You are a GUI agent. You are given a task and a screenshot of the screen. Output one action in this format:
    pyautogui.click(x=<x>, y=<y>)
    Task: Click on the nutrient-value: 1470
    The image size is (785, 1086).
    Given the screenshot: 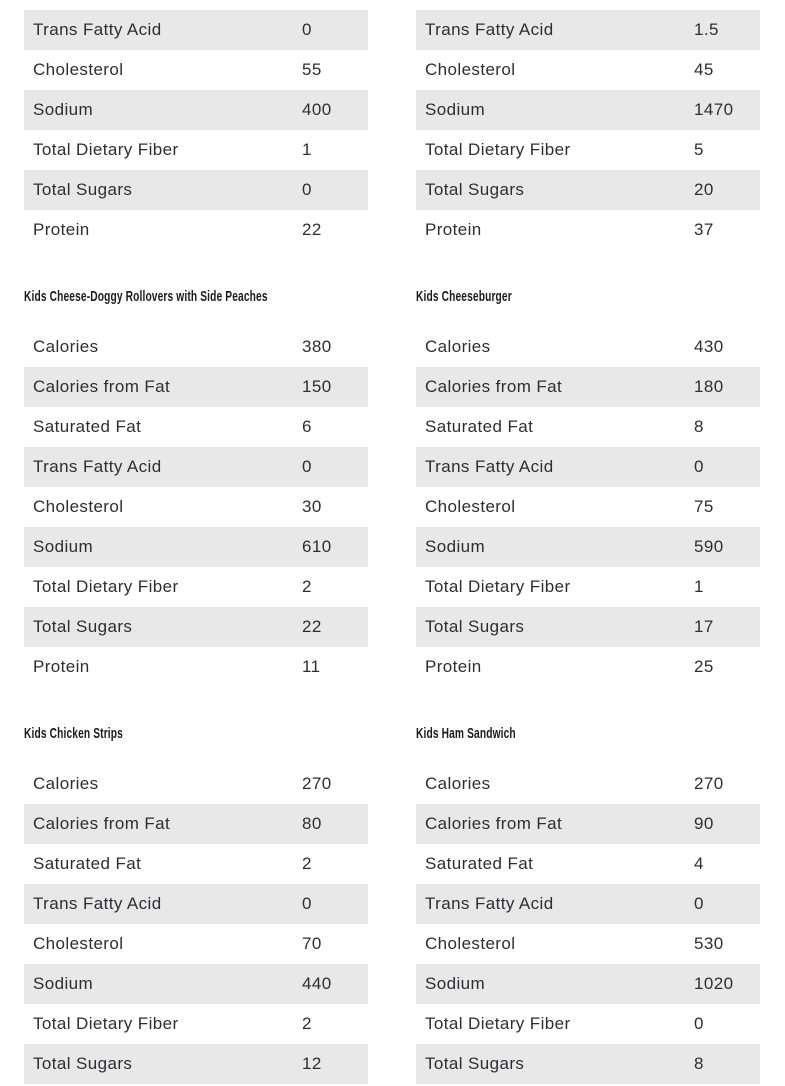 What is the action you would take?
    pyautogui.click(x=727, y=110)
    